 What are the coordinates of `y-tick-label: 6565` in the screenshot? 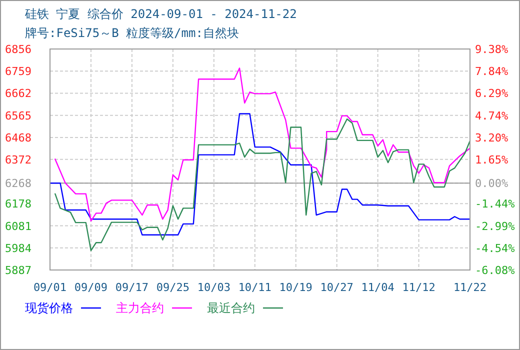 It's located at (18, 115).